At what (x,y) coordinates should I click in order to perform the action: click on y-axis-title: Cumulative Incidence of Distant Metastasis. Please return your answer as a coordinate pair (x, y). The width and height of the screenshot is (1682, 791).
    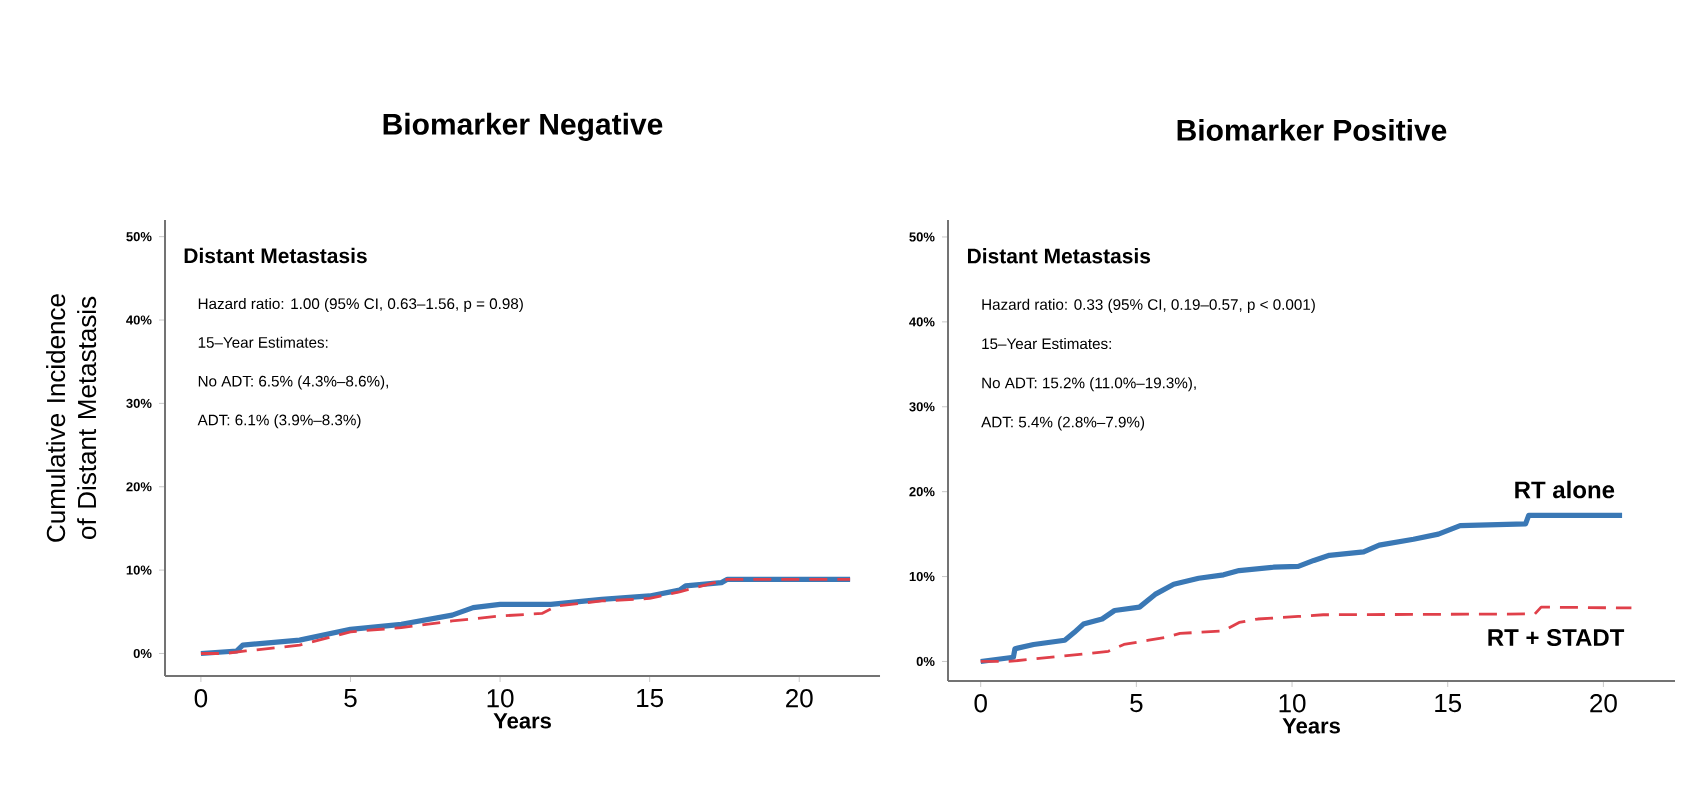
    Looking at the image, I should click on (71, 418).